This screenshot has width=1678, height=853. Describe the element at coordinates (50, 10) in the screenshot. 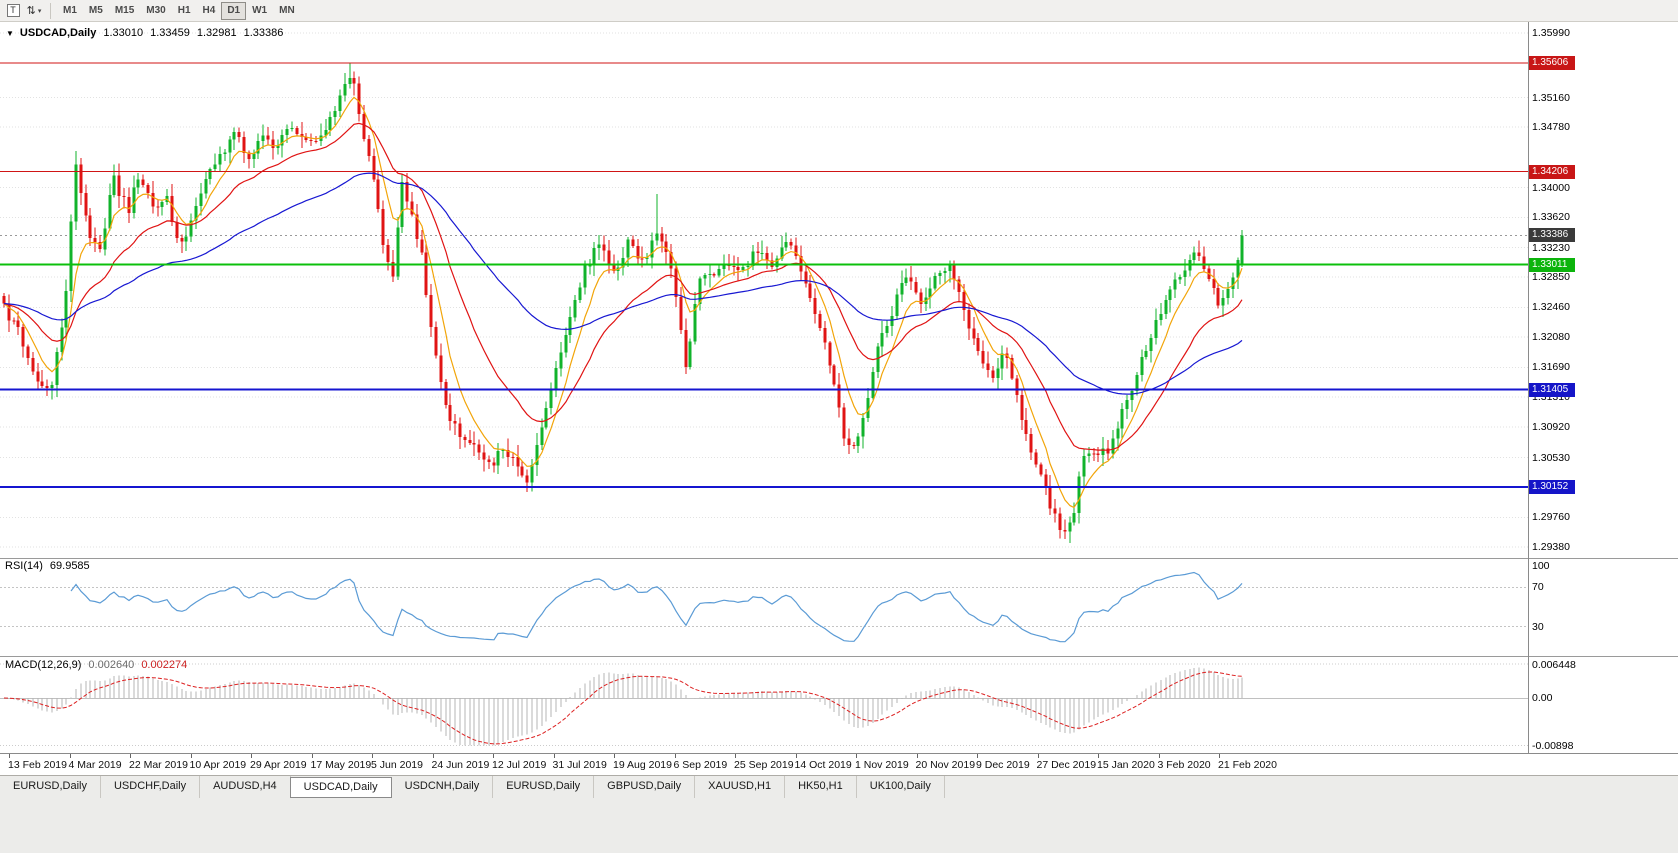

I see `toolbar-separator` at that location.